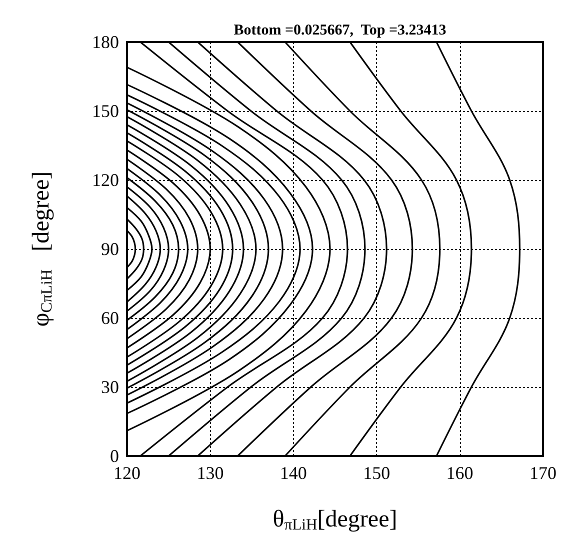  What do you see at coordinates (210, 473) in the screenshot?
I see `x-tick-label: 130` at bounding box center [210, 473].